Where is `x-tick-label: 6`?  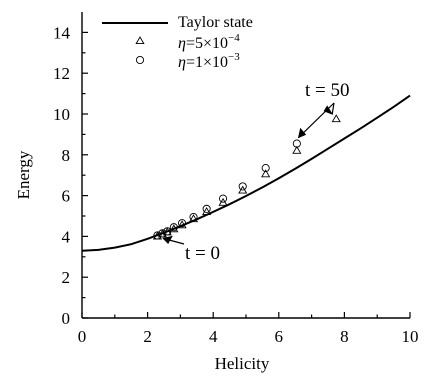
x-tick-label: 6 is located at coordinates (279, 336).